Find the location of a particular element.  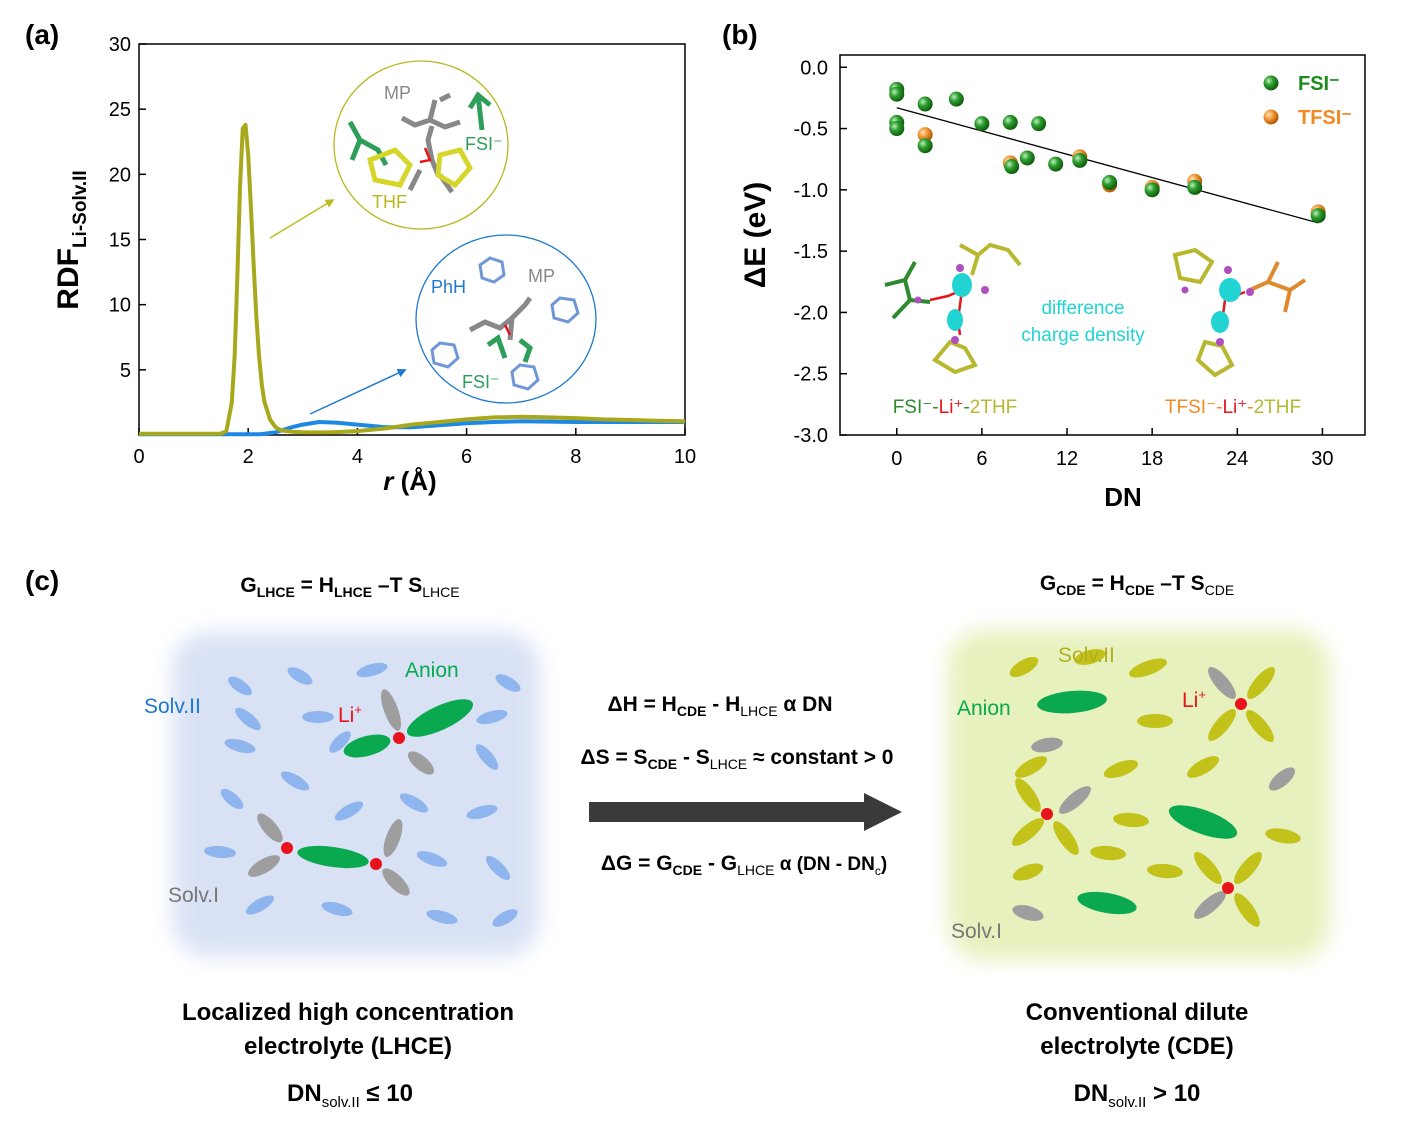

lhce-li-label: Li+ is located at coordinates (350, 714).